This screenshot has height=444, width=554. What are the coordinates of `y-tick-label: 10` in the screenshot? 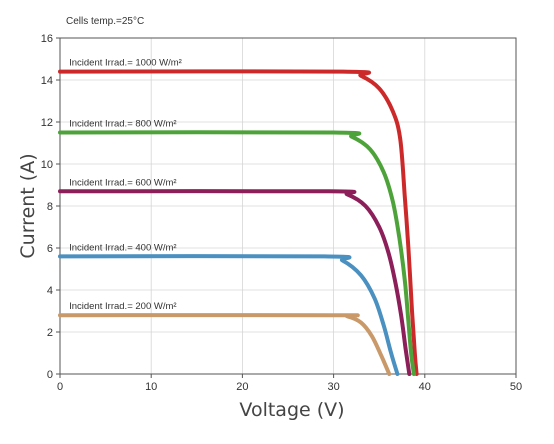 It's located at (47, 165).